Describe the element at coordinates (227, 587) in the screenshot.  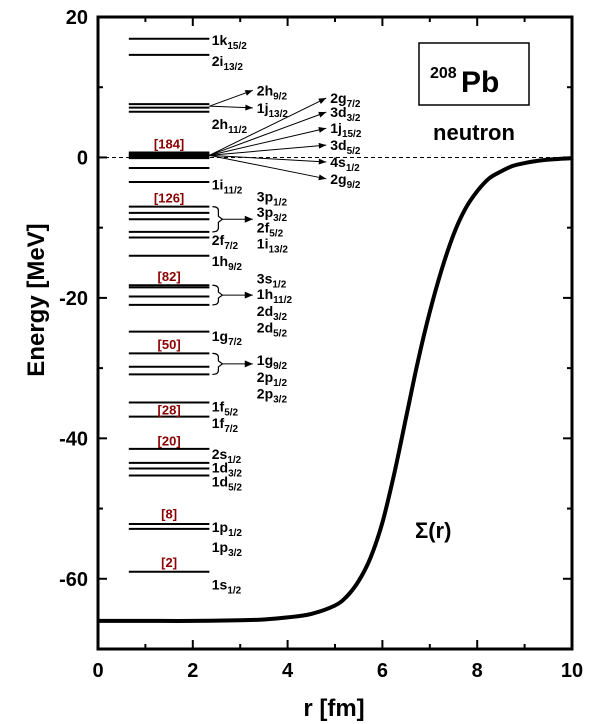
I see `level-label: 1s1/2` at that location.